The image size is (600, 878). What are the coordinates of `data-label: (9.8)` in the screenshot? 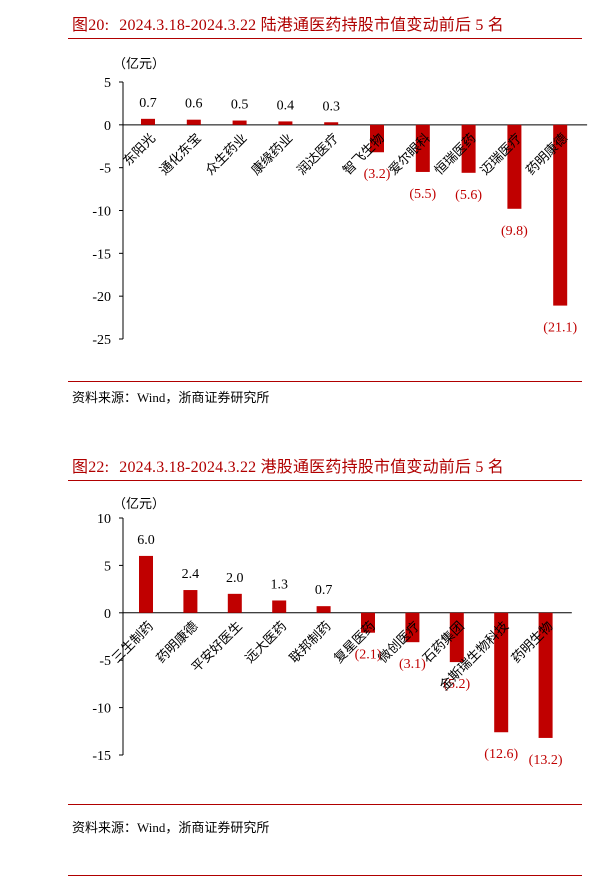 It's located at (514, 231).